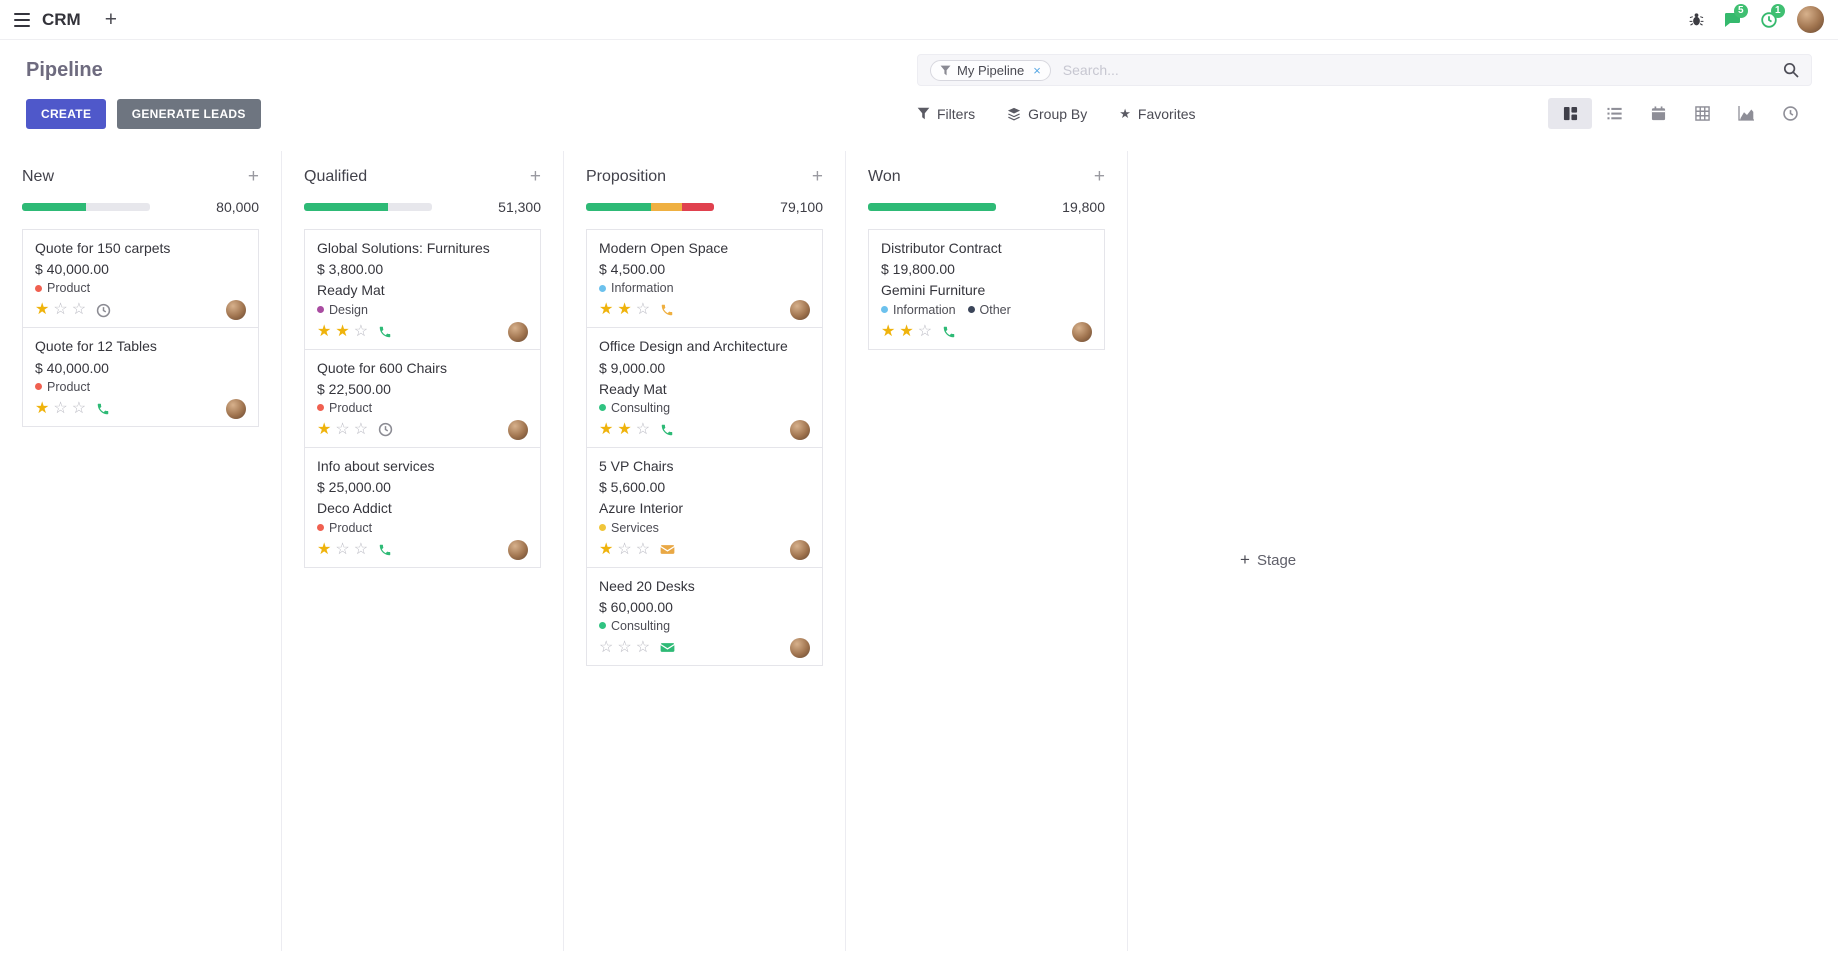  I want to click on kanban-card: Need 20 Desks $ 60,000.00 Consulting ☆ ☆ ☆, so click(704, 616).